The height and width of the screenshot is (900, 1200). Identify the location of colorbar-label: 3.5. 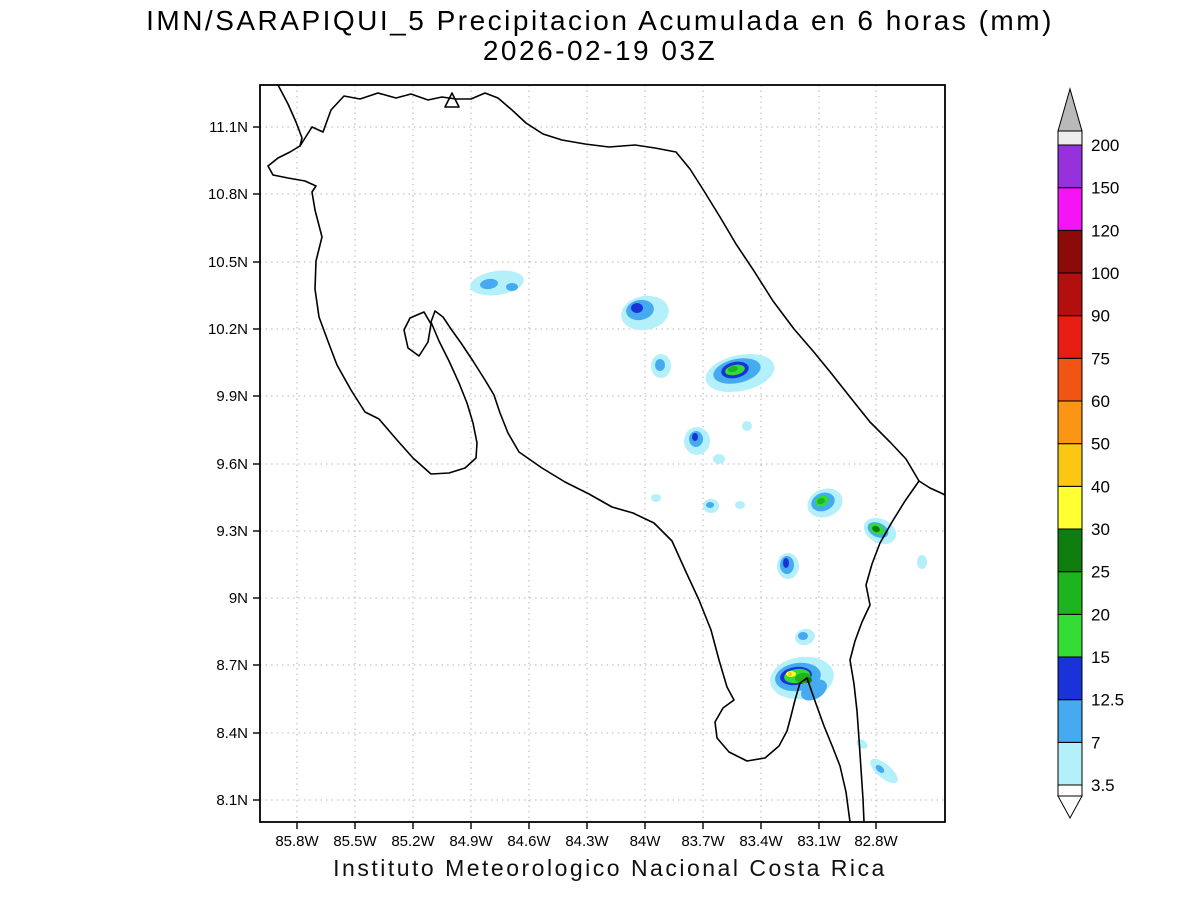
(1103, 785).